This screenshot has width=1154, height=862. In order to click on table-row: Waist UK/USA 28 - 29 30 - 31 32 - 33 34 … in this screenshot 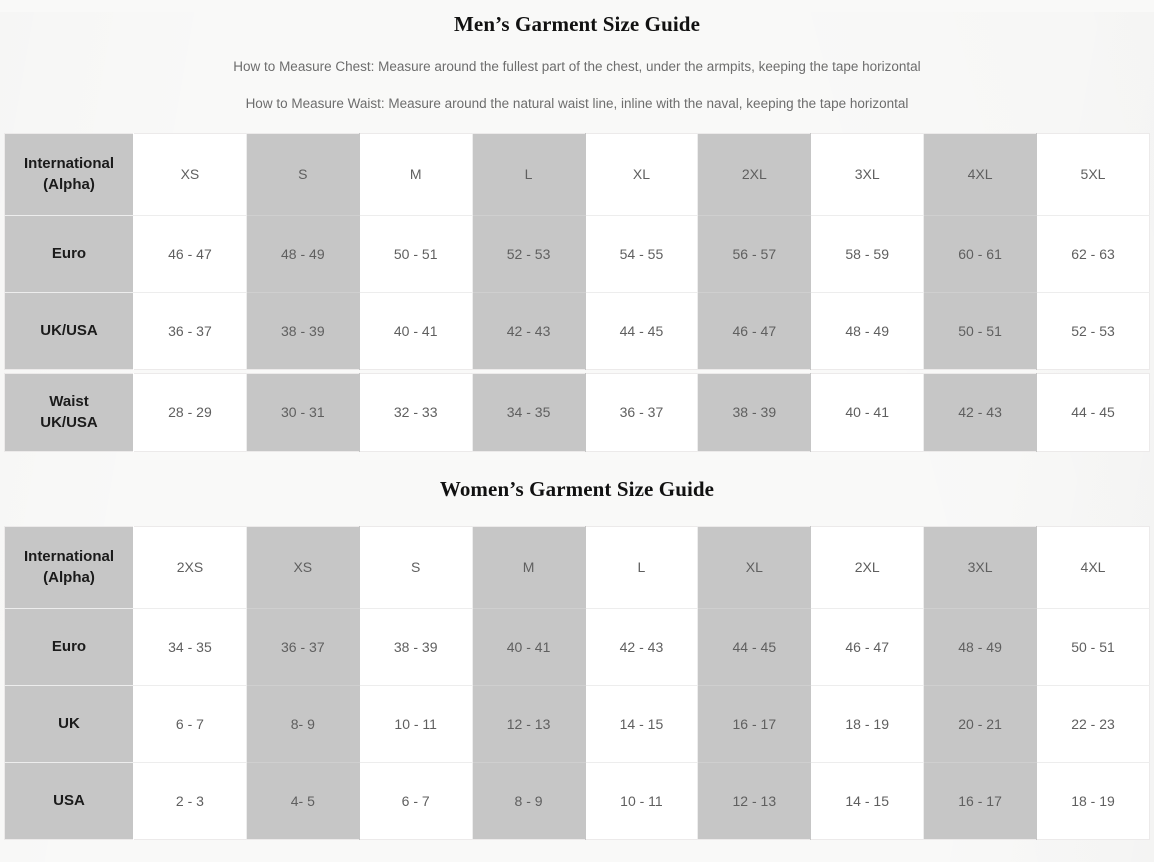, I will do `click(577, 412)`.